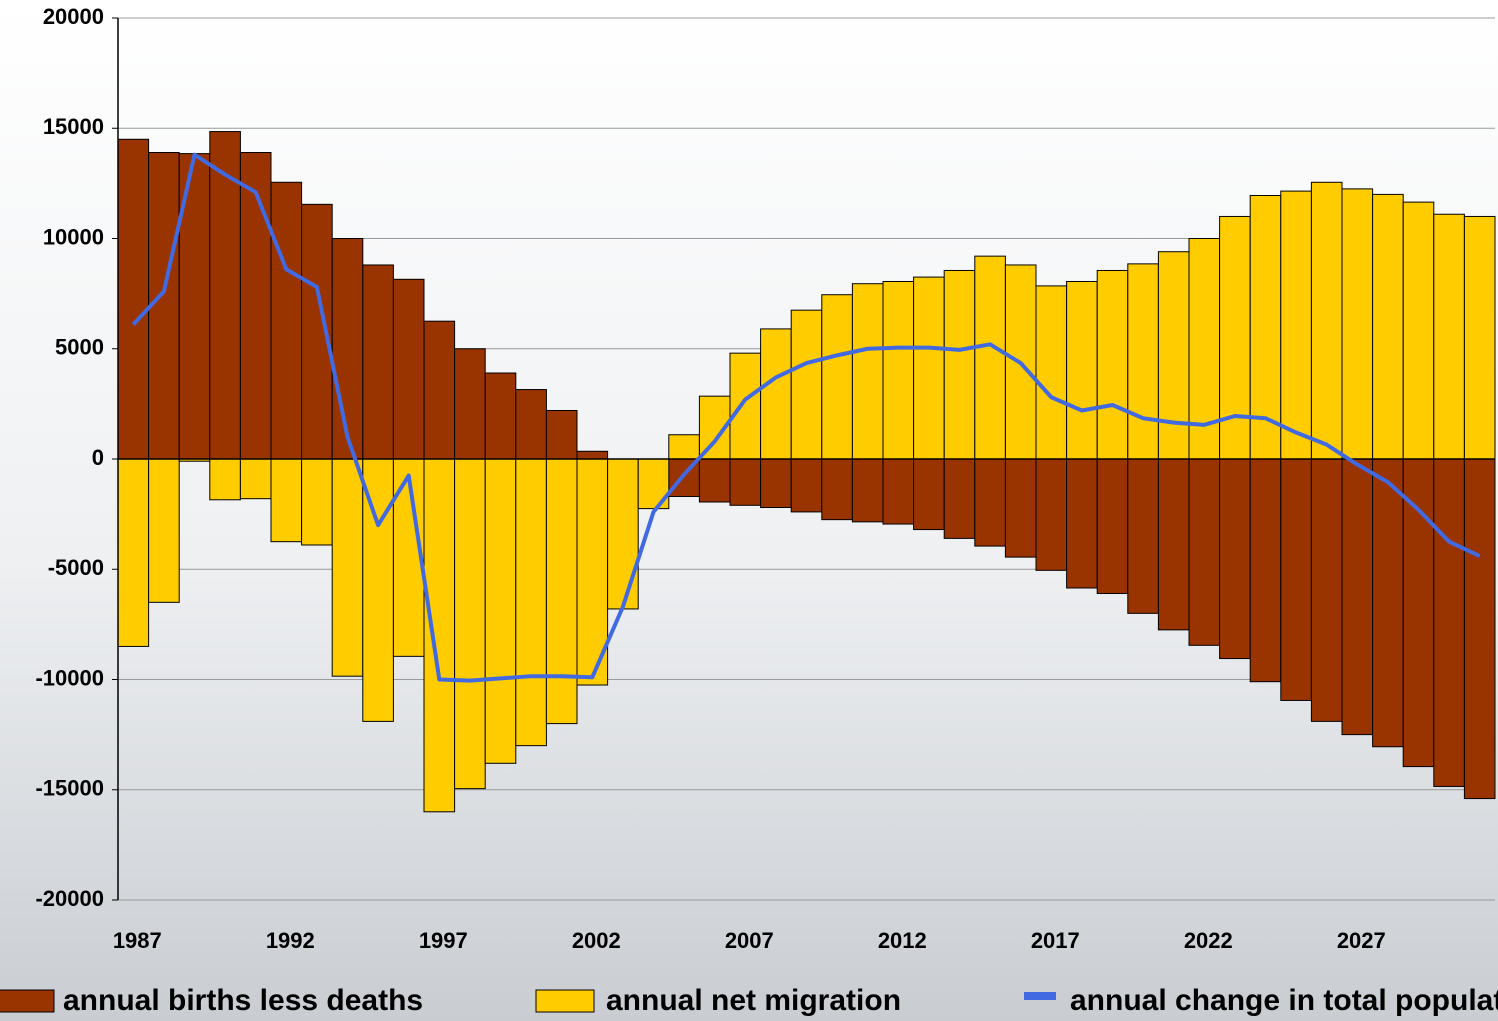  I want to click on y-tick-label: 0, so click(98, 457).